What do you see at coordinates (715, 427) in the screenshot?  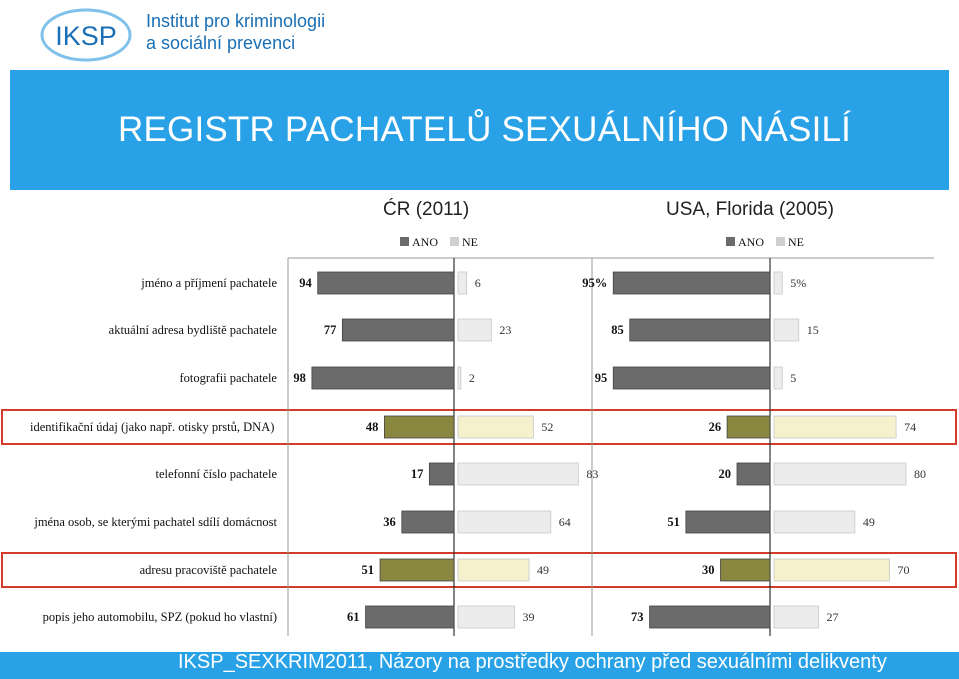 I see `data-label-ano: 26` at bounding box center [715, 427].